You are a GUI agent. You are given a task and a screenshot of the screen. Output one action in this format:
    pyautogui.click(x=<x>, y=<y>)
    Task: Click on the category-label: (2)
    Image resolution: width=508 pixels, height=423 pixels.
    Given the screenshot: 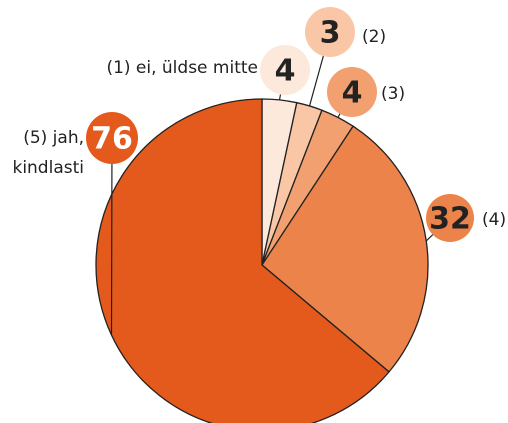 What is the action you would take?
    pyautogui.click(x=374, y=37)
    